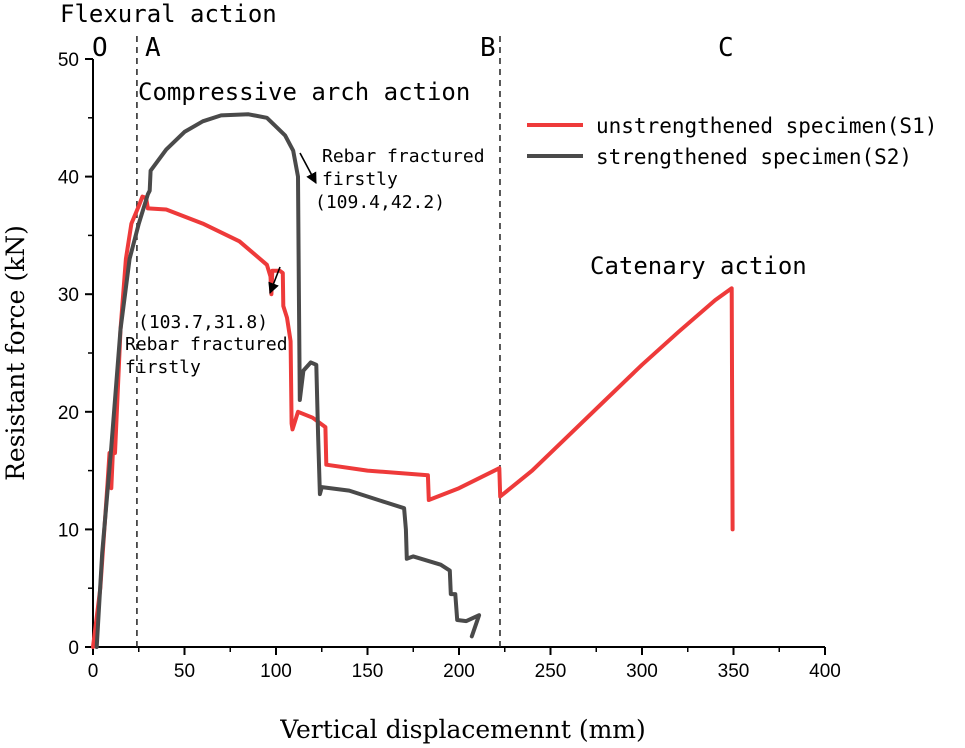 The image size is (965, 748). I want to click on x-tick-label: 100, so click(276, 671).